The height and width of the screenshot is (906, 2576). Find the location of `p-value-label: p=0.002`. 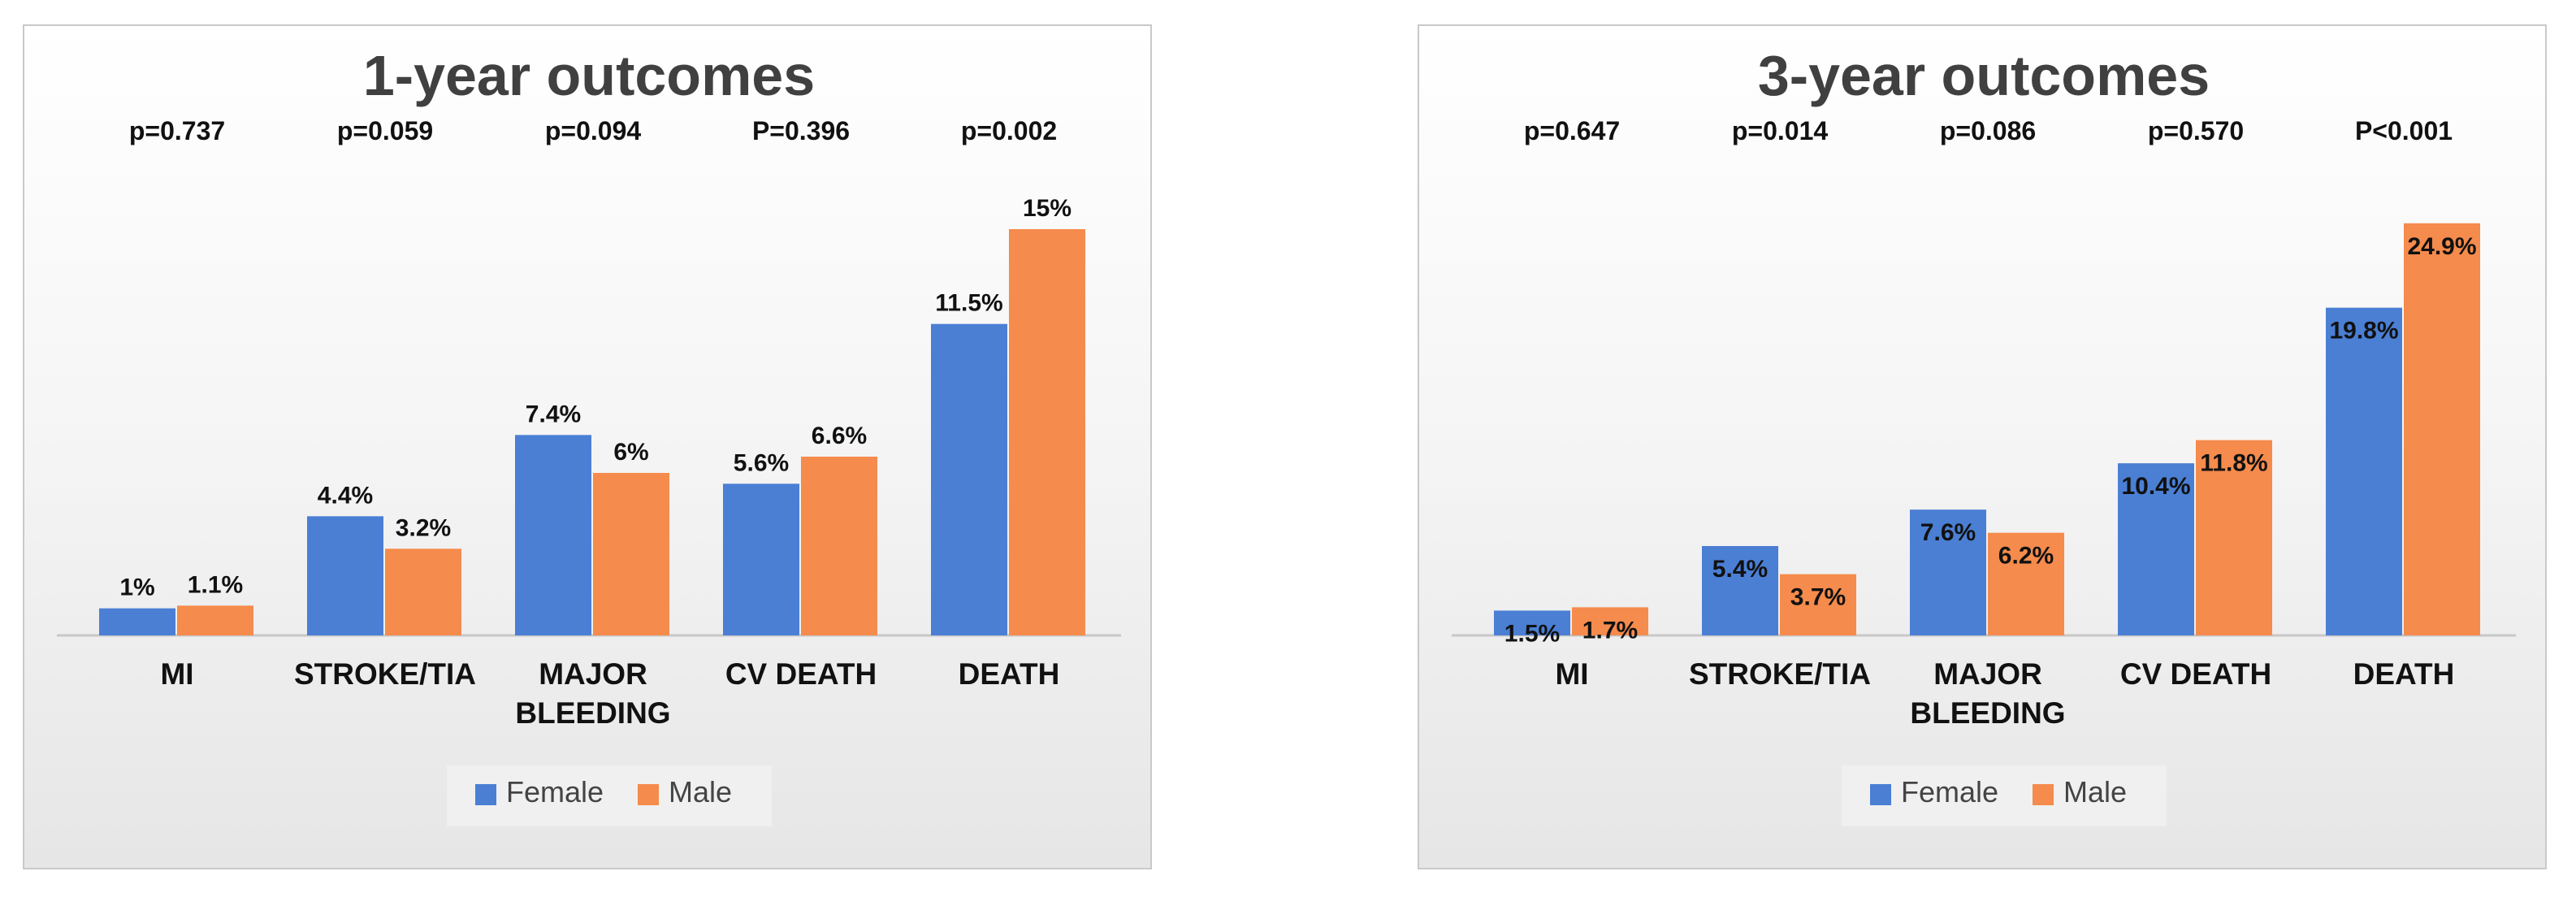

p-value-label: p=0.002 is located at coordinates (1009, 130).